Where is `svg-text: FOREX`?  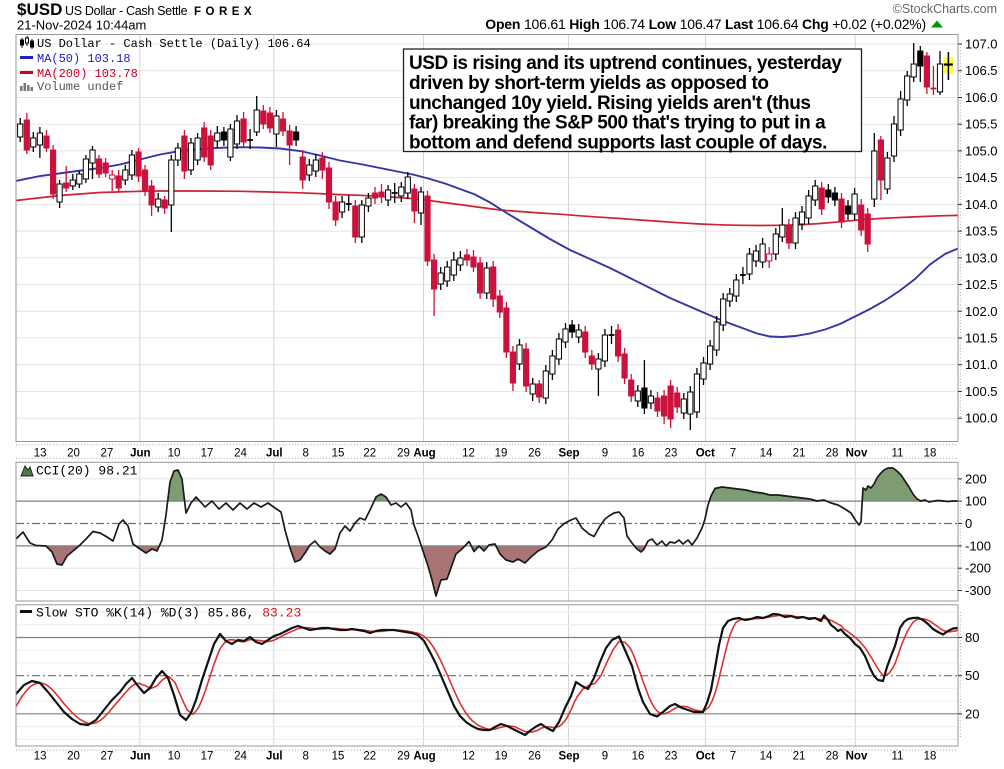 svg-text: FOREX is located at coordinates (225, 12).